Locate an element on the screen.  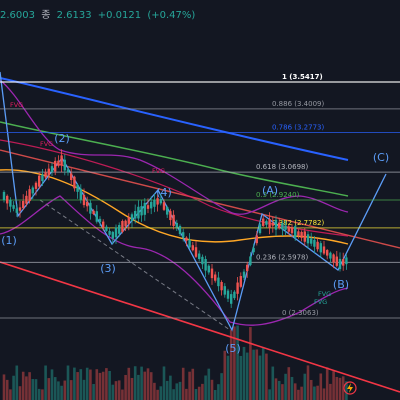
ohlc-readout: 2.6003 종 2.6133 +0.0121 (+0.47%) is located at coordinates (99, 14).